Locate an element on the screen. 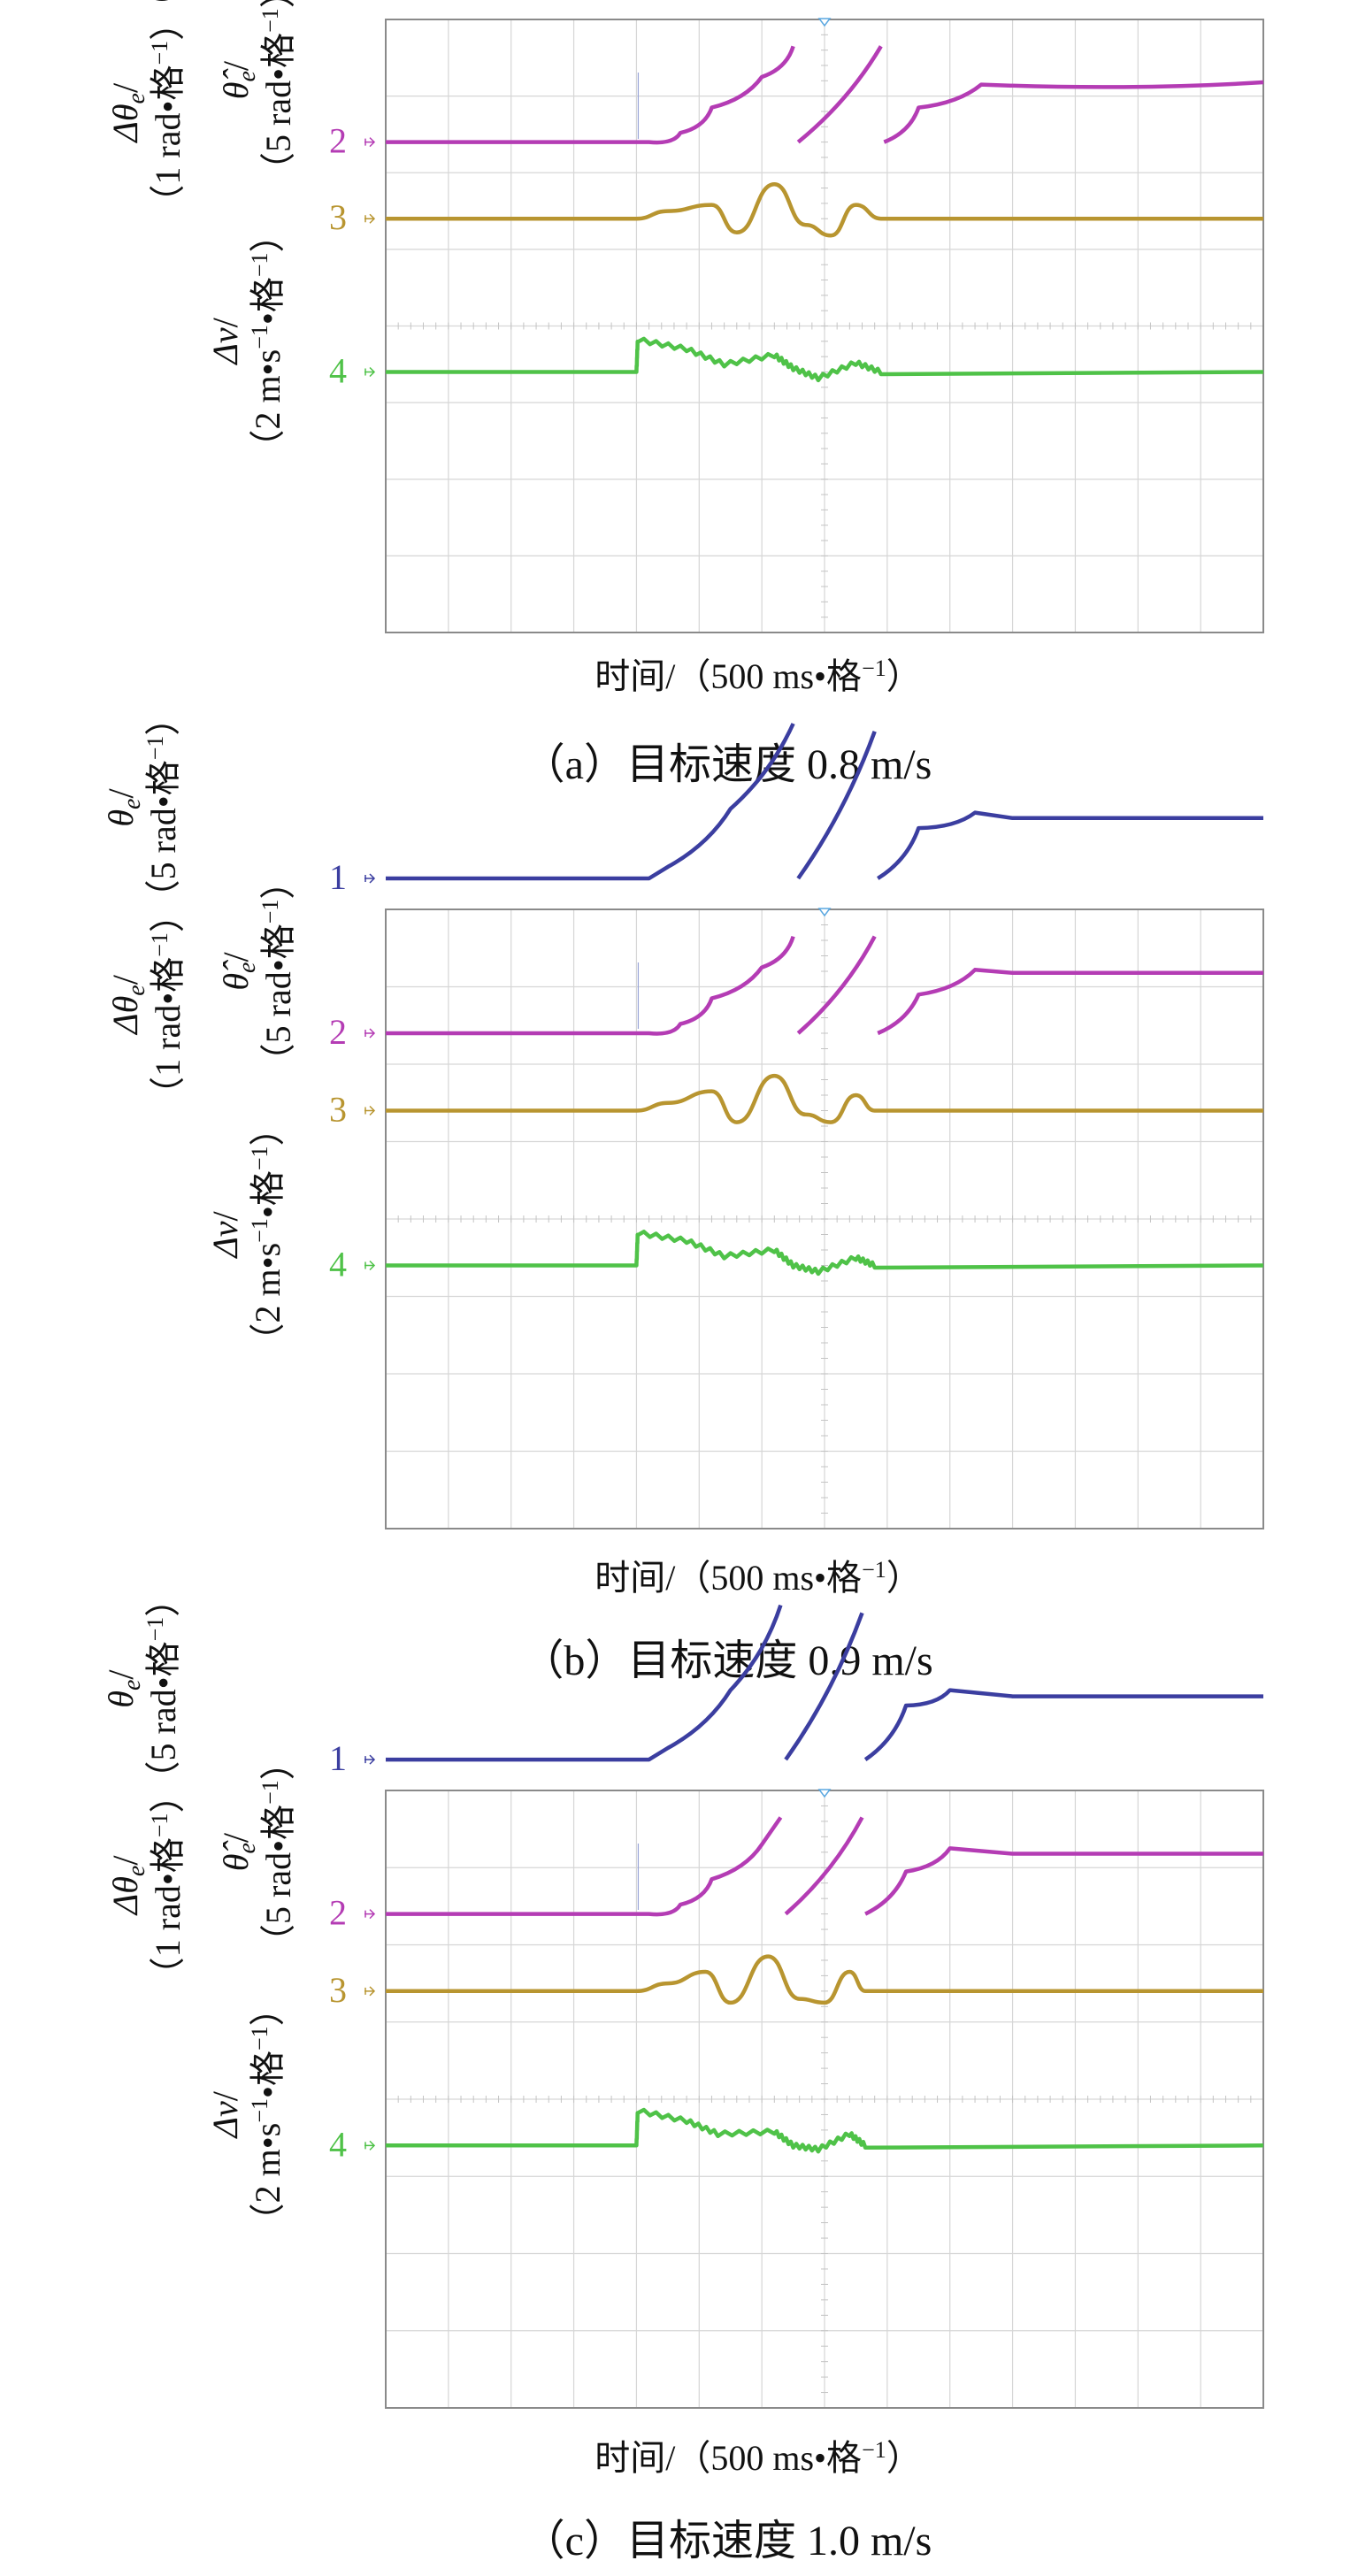 This screenshot has width=1358, height=2576. channel-marker-4: 4 is located at coordinates (338, 370).